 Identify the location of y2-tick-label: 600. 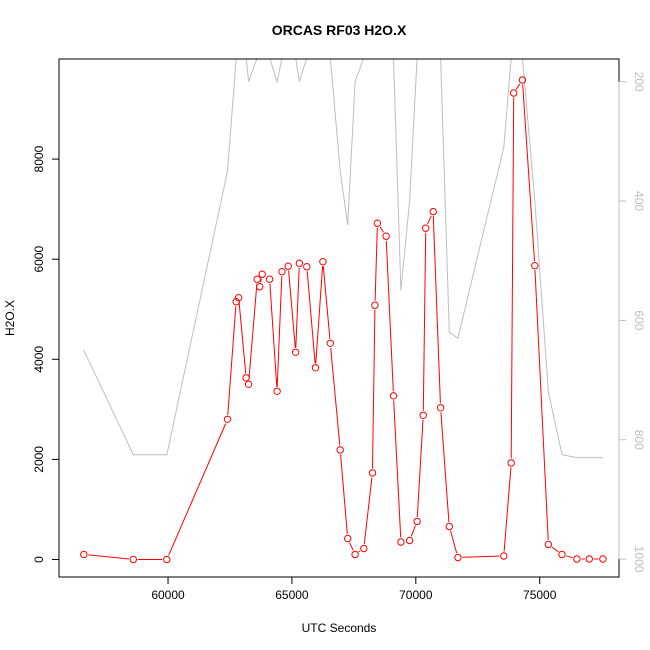
(639, 320).